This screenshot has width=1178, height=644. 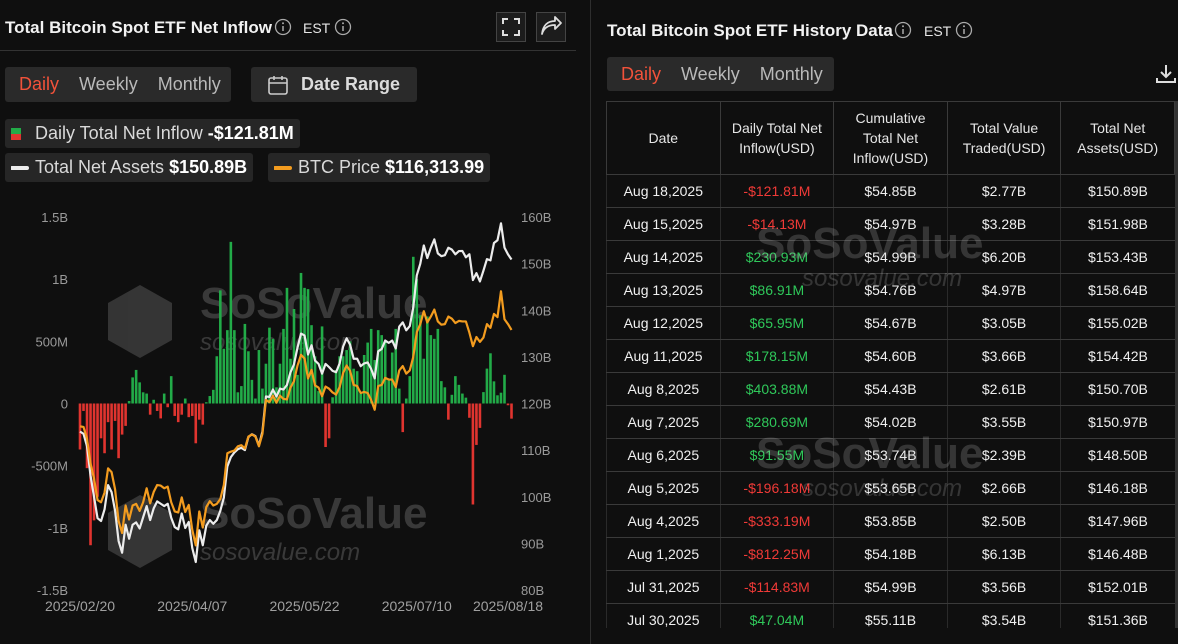 I want to click on date-range-button: Date Range, so click(x=334, y=84).